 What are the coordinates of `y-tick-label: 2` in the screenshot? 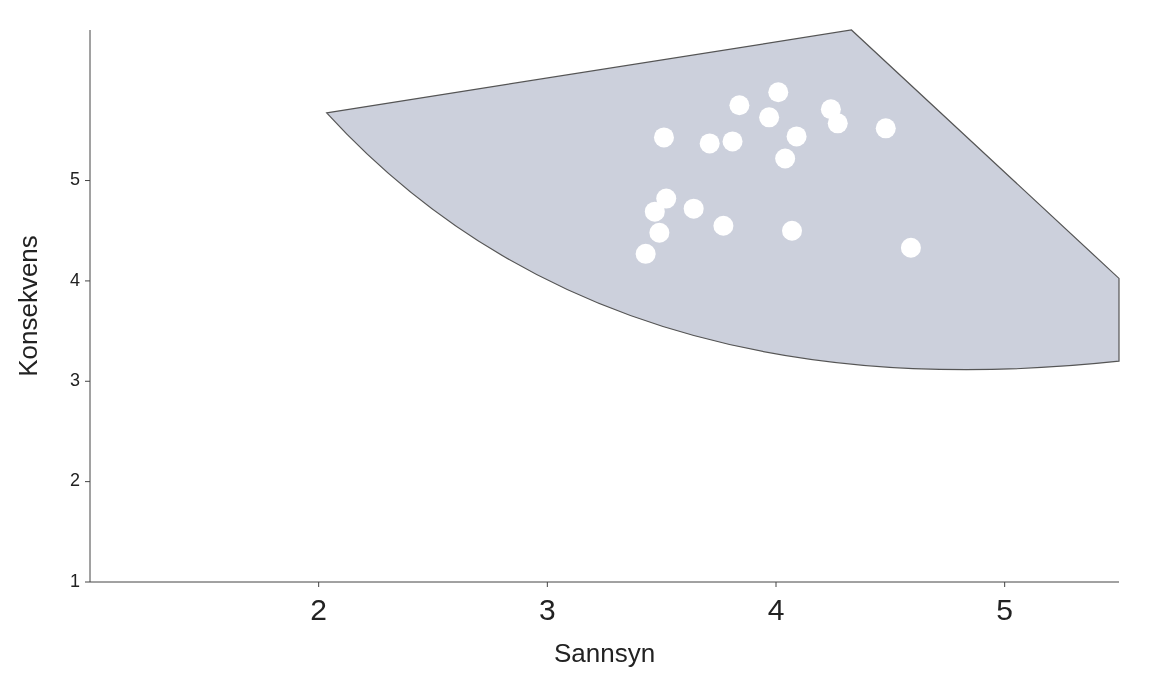 It's located at (74, 480).